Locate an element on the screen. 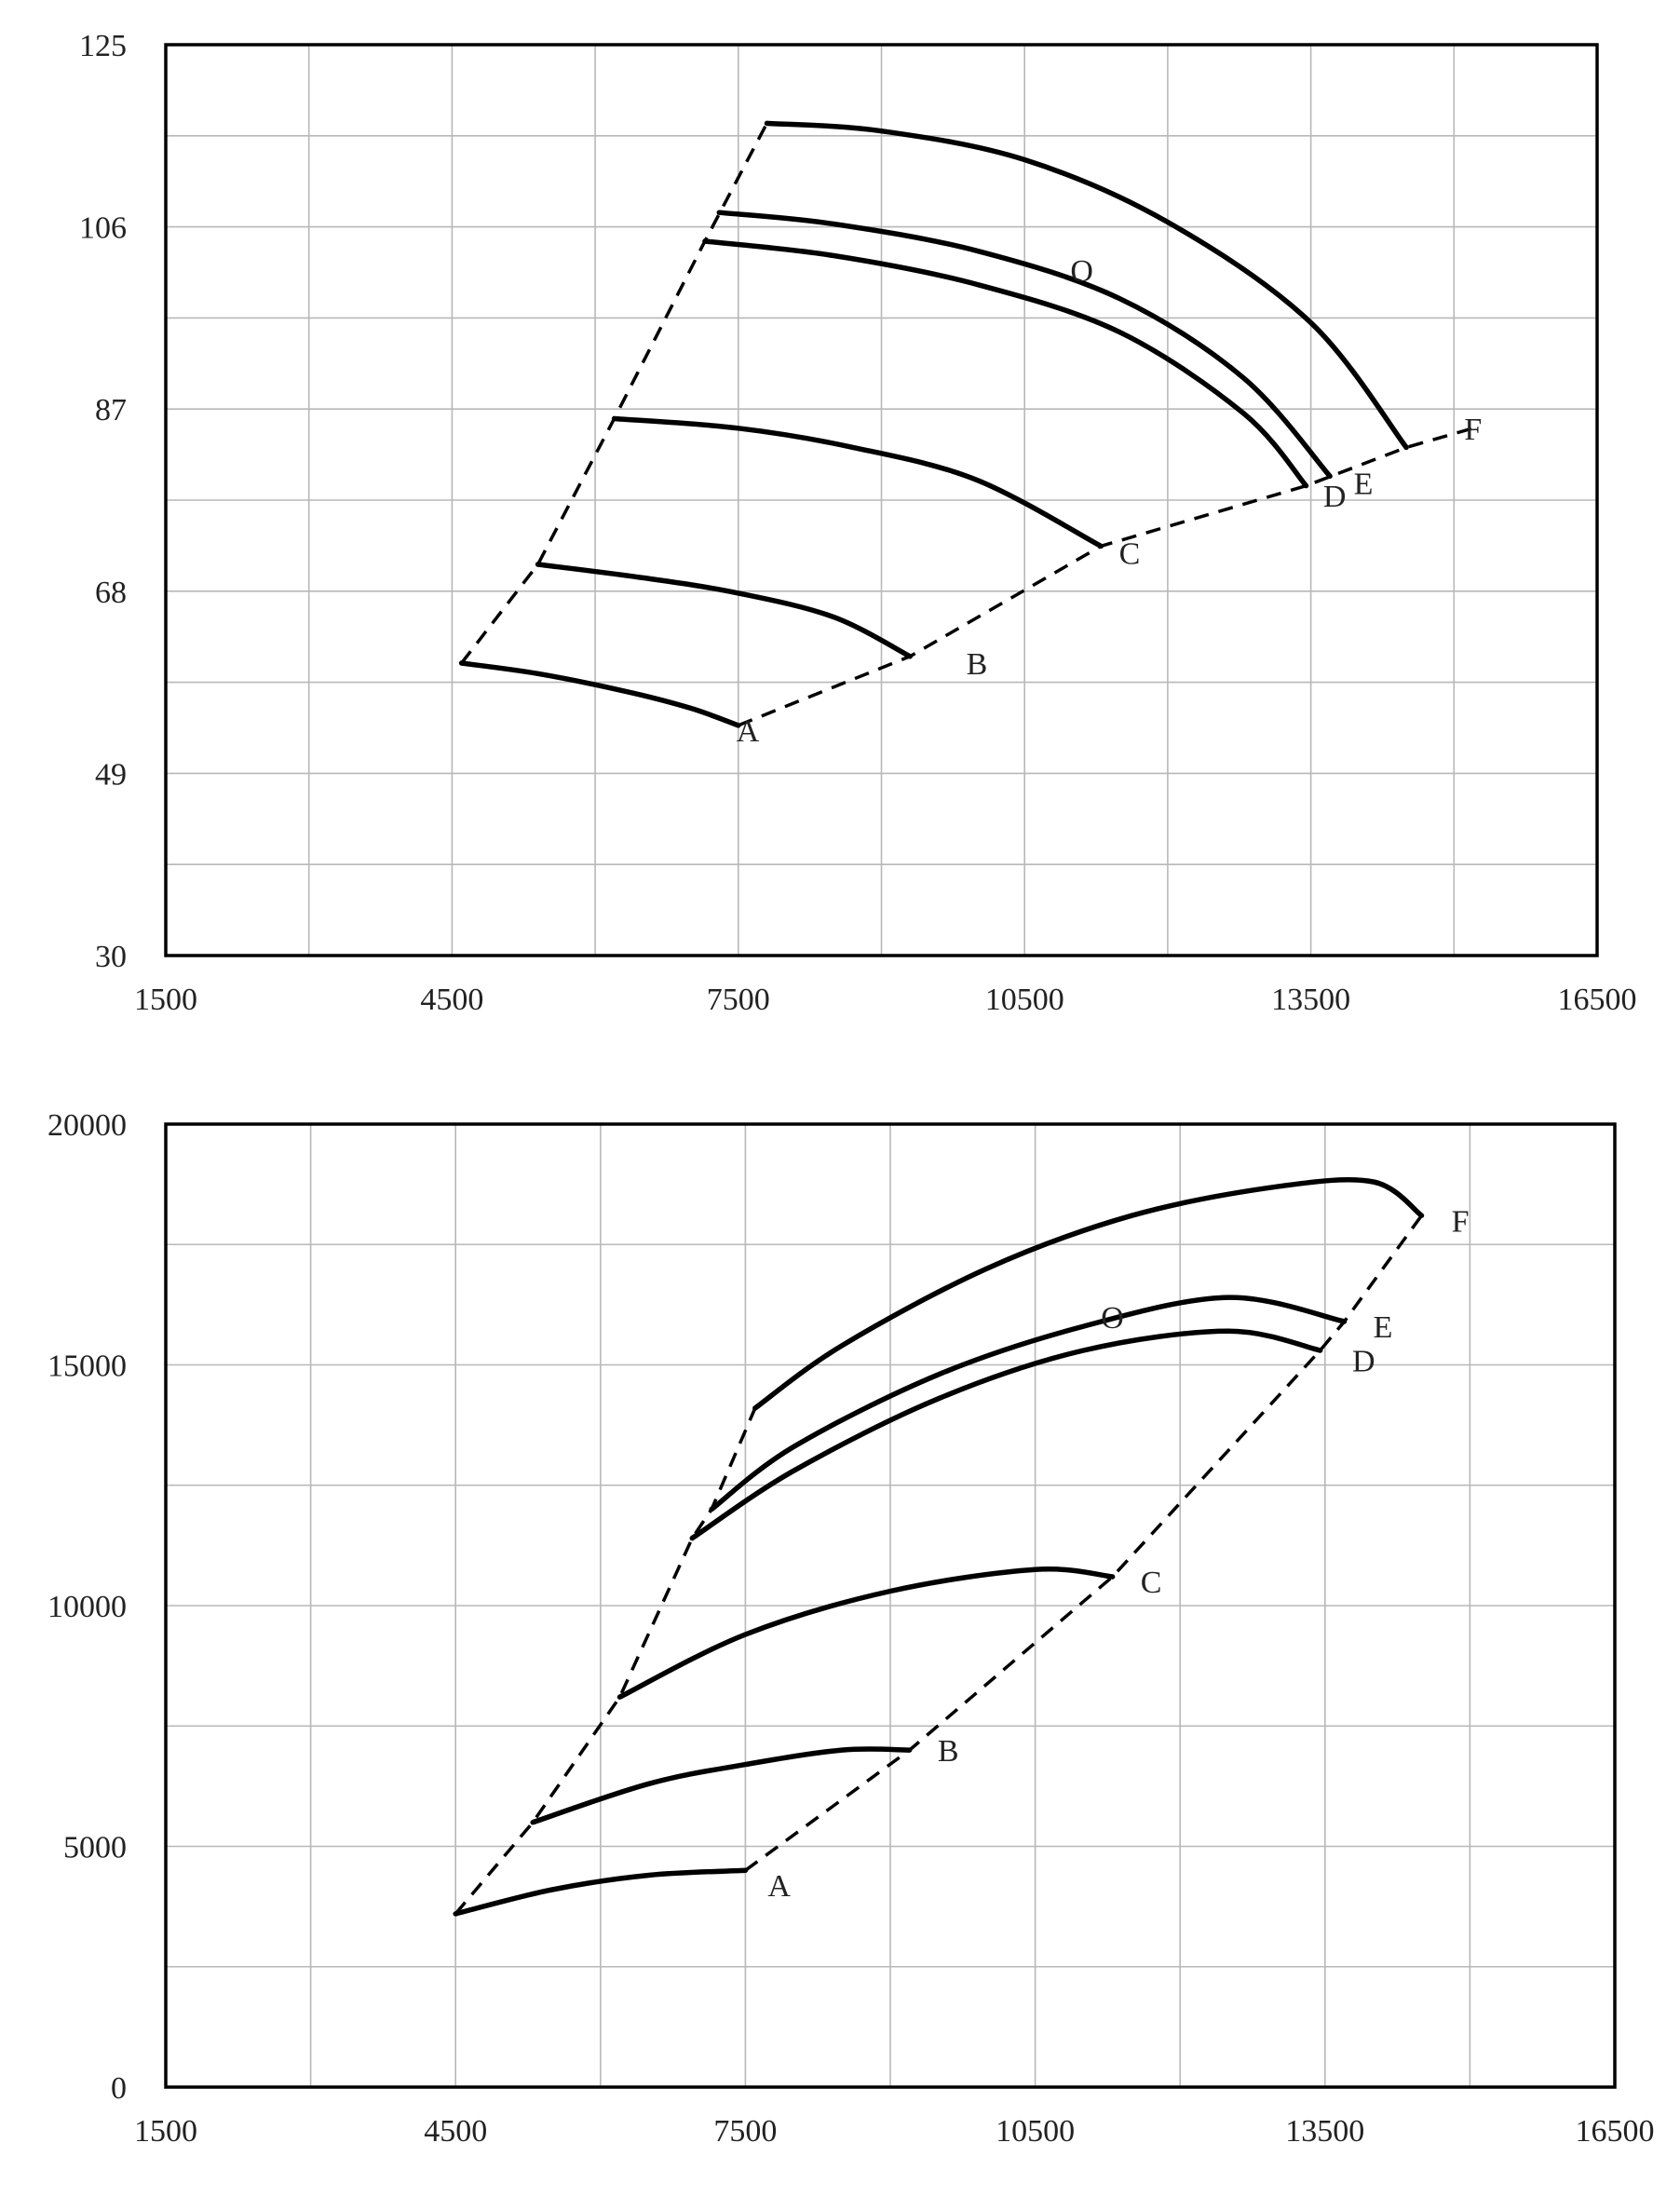 This screenshot has width=1680, height=2197. y-tick-label: 20000 is located at coordinates (87, 1125).